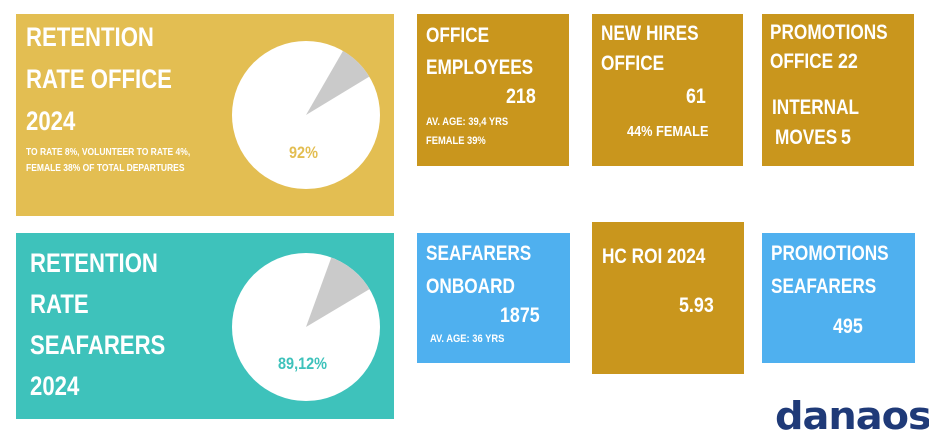 This screenshot has height=448, width=937. Describe the element at coordinates (458, 35) in the screenshot. I see `office-employees-title-line1: OFFICE` at that location.